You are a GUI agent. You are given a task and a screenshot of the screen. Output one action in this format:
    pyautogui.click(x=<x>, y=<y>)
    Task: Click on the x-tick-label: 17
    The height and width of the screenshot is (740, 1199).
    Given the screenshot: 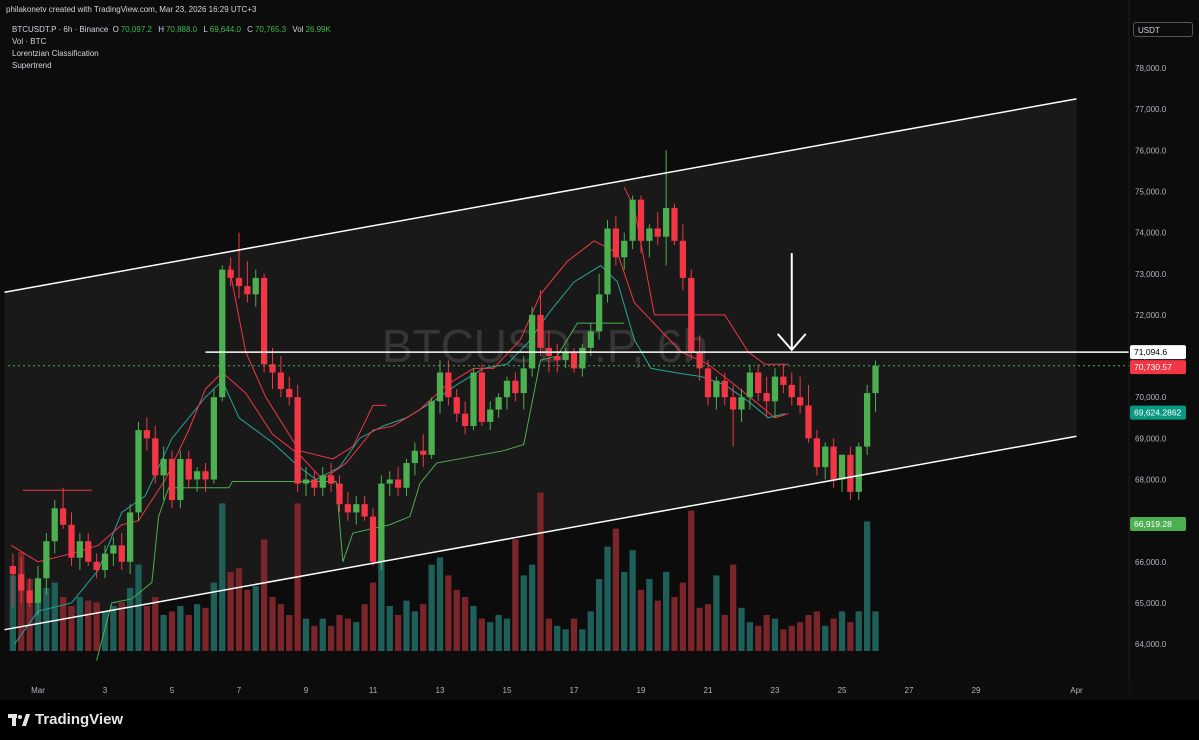 What is the action you would take?
    pyautogui.click(x=574, y=690)
    